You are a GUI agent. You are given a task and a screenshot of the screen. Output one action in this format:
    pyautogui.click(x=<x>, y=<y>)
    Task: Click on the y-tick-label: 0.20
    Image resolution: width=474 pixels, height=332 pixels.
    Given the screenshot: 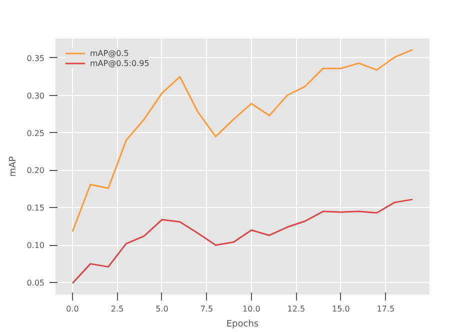 What is the action you would take?
    pyautogui.click(x=35, y=171)
    